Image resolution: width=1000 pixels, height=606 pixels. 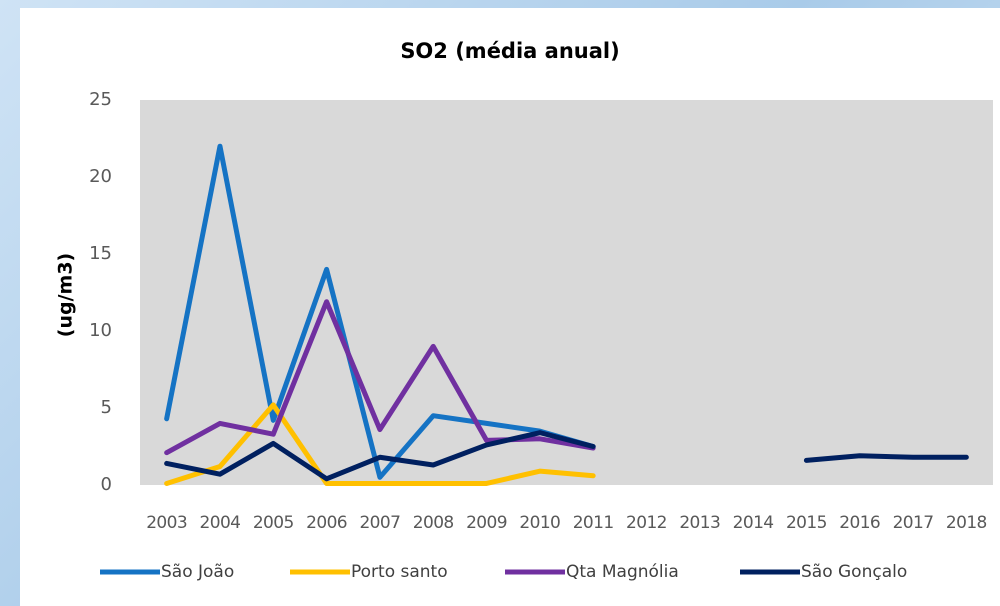 I want to click on x-tick-label: 2003, so click(x=166, y=523).